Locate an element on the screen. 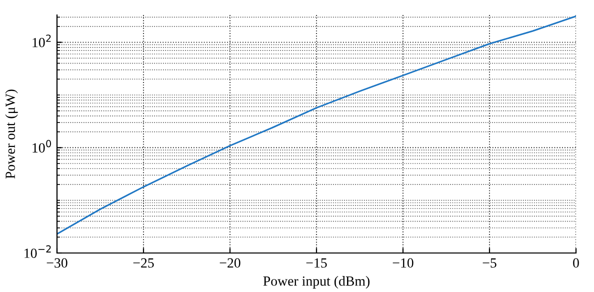 This screenshot has height=292, width=594. x-tick-label: 0 is located at coordinates (576, 263).